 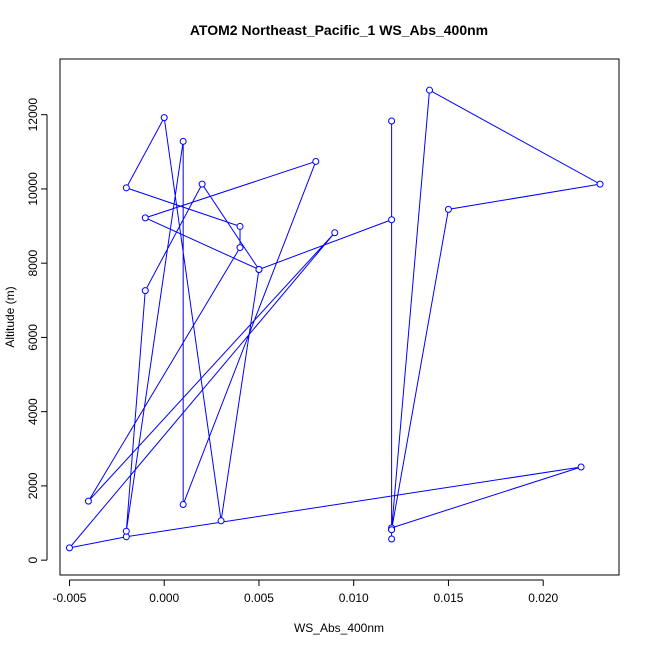 I want to click on y-tick-label: 4000, so click(x=33, y=411).